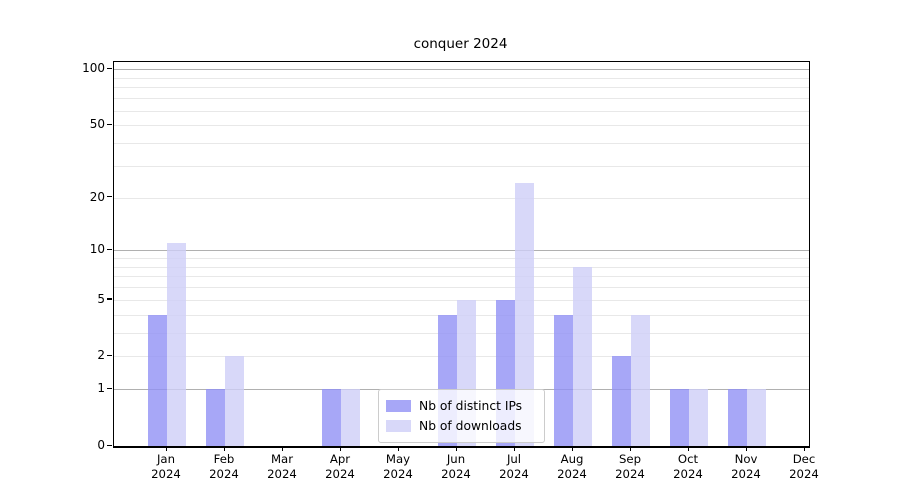 The width and height of the screenshot is (900, 500). Describe the element at coordinates (224, 466) in the screenshot. I see `x-axis-tick-label: Feb 2024` at that location.